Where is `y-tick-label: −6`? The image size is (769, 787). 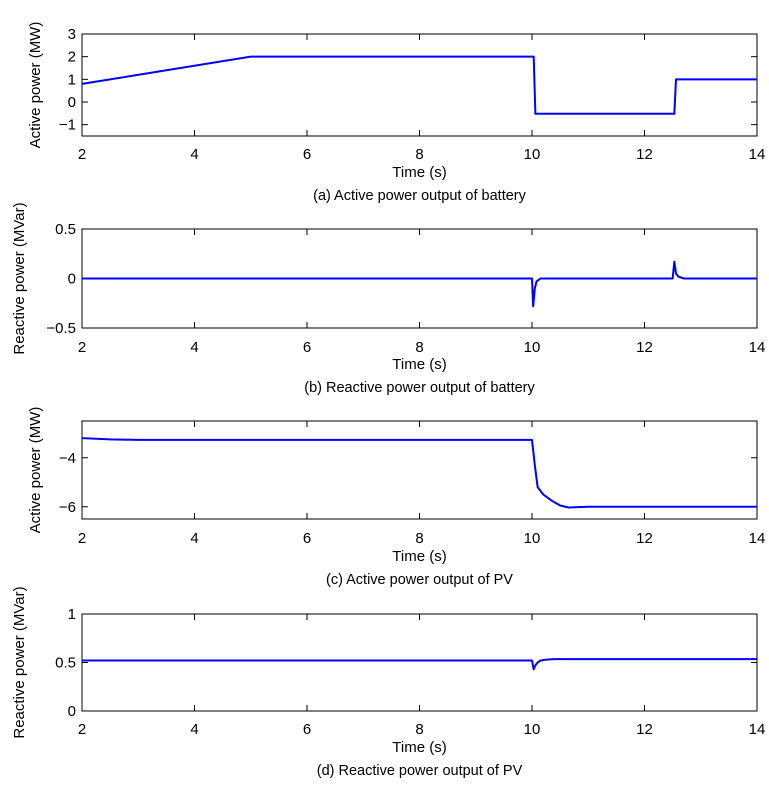
y-tick-label: −6 is located at coordinates (67, 507).